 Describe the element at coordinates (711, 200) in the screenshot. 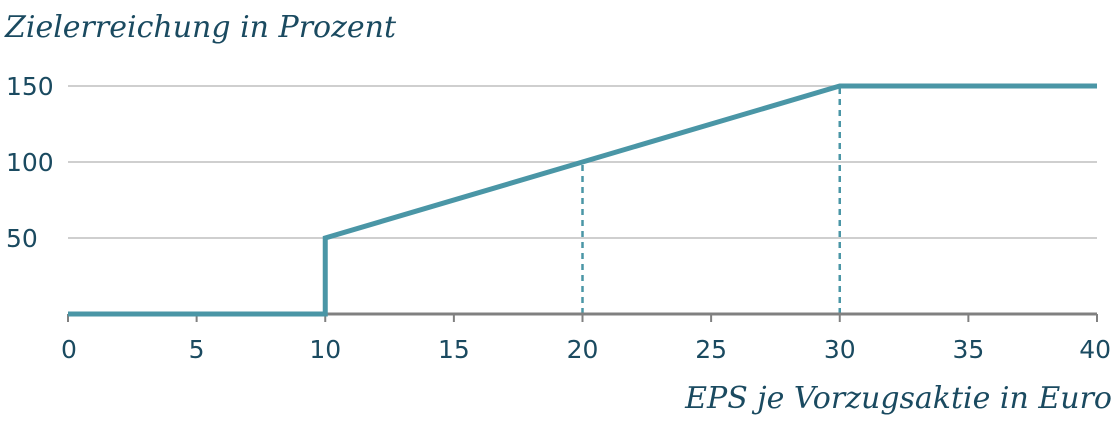

I see `reference-lines` at that location.